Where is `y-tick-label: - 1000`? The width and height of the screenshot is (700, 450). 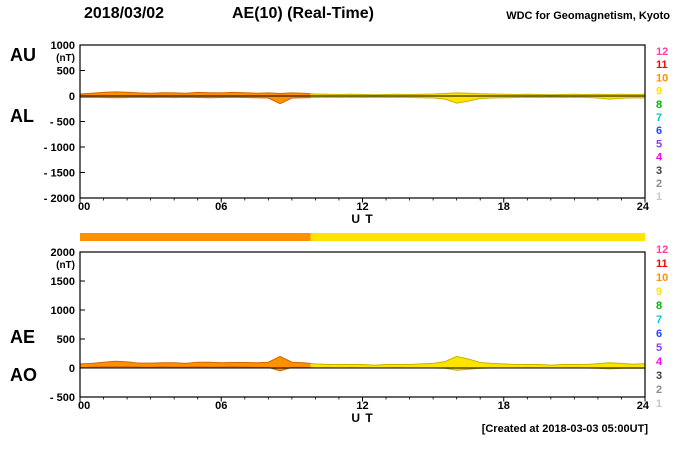 y-tick-label: - 1000 is located at coordinates (59, 148).